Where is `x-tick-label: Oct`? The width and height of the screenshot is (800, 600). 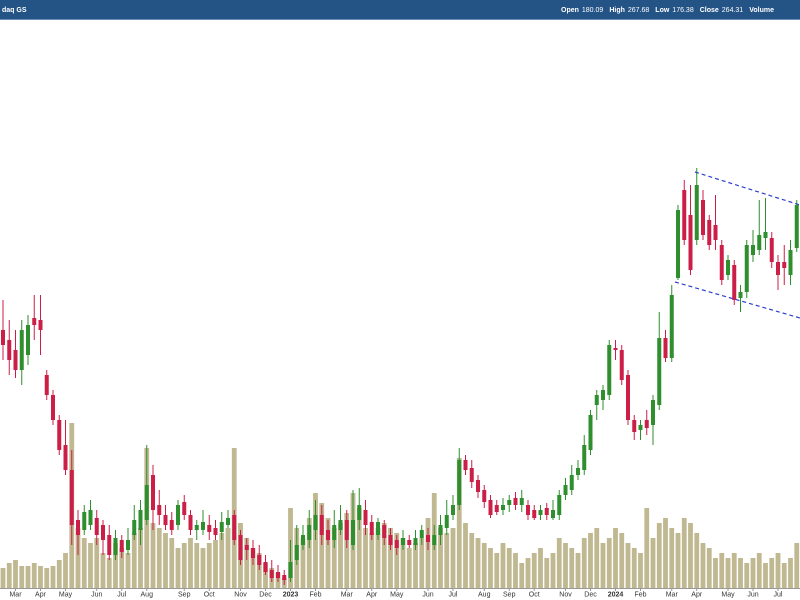
x-tick-label: Oct is located at coordinates (534, 594).